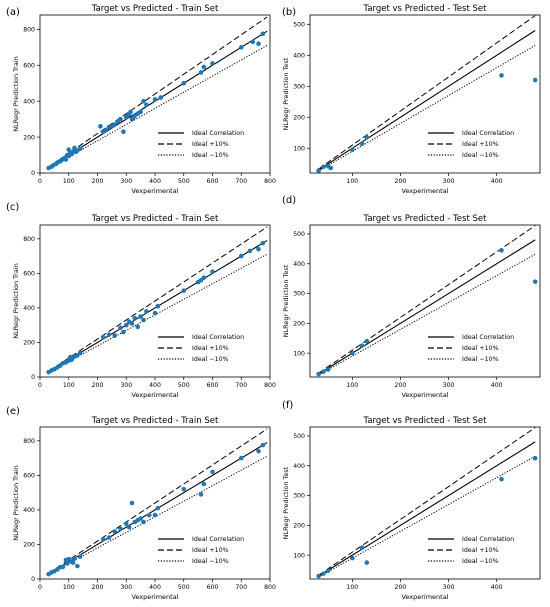 The image size is (550, 607). What do you see at coordinates (12, 207) in the screenshot?
I see `panel-label: (c)` at bounding box center [12, 207].